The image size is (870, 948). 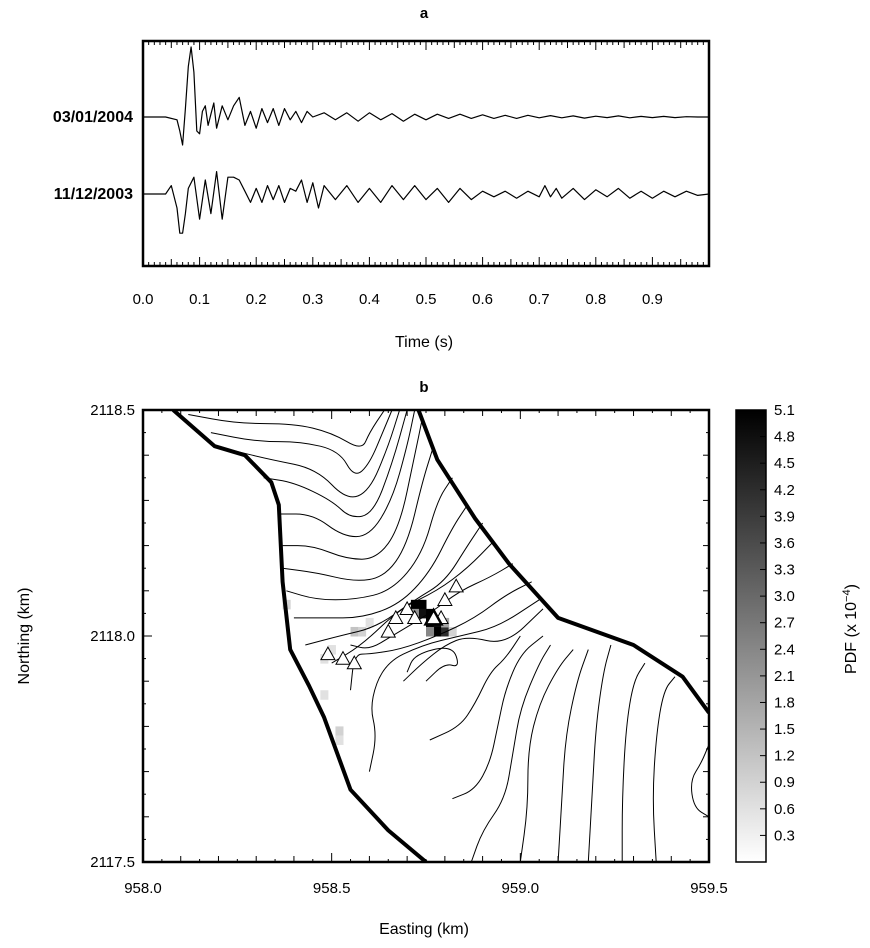 I want to click on colorbar-tick-label: 2.4, so click(x=784, y=649).